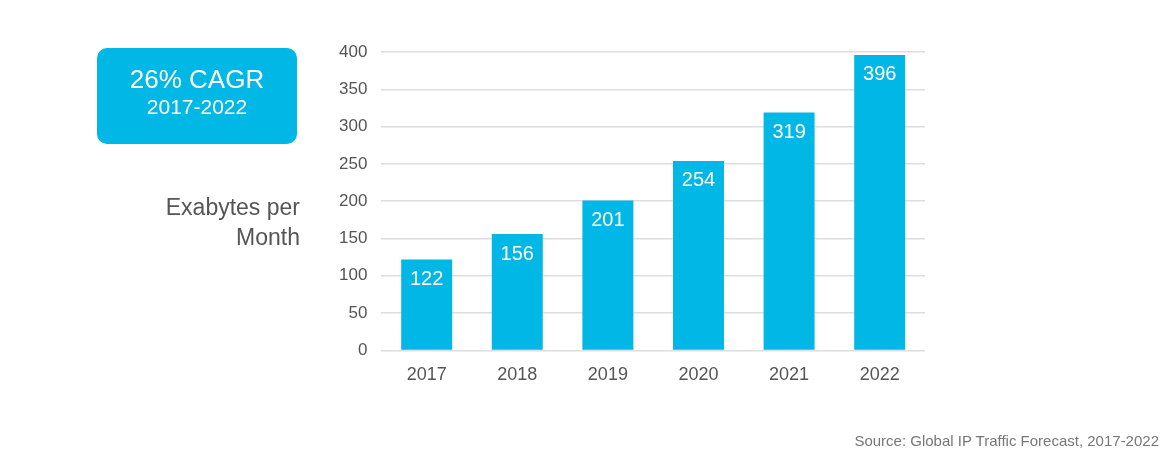  Describe the element at coordinates (1006, 440) in the screenshot. I see `source-note: Source: Global IP Traffic Forecast, 2017-2022` at that location.